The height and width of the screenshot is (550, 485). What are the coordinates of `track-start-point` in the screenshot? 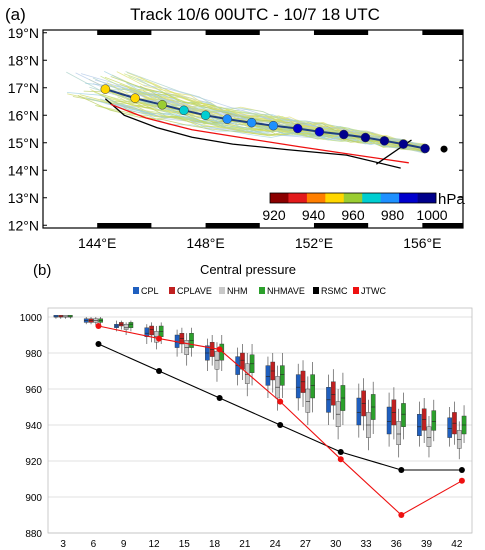 It's located at (444, 149).